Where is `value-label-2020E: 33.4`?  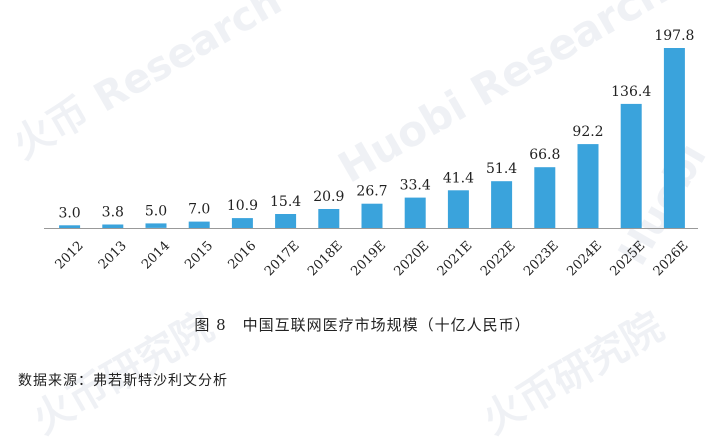 value-label-2020E: 33.4 is located at coordinates (415, 186).